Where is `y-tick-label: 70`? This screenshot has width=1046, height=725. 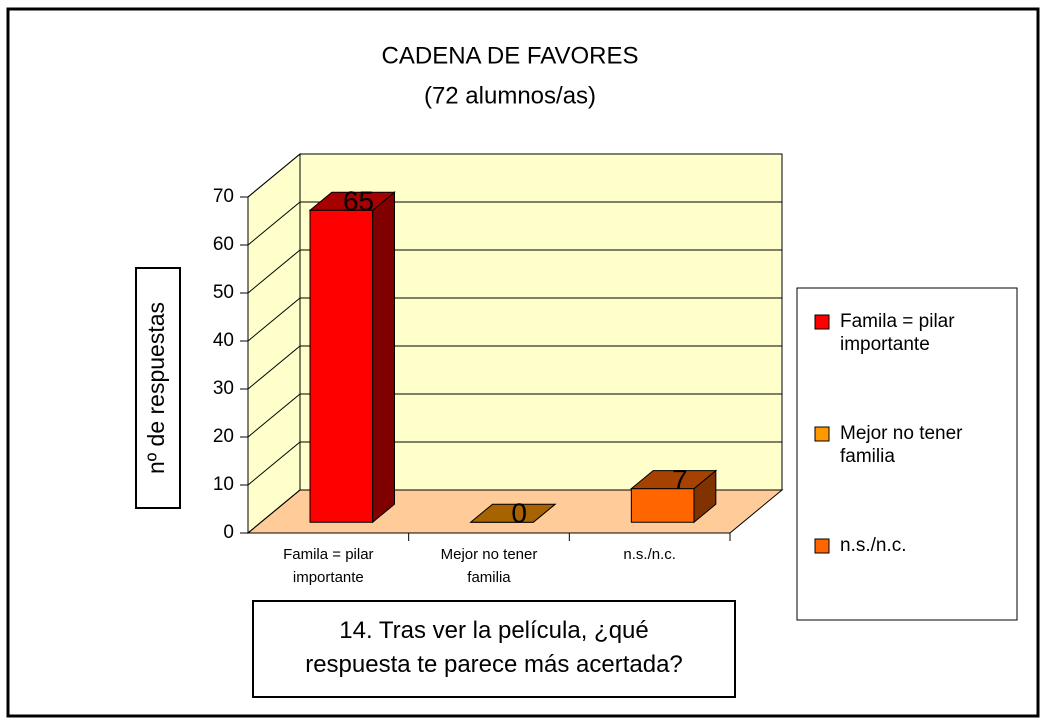
y-tick-label: 70 is located at coordinates (223, 196).